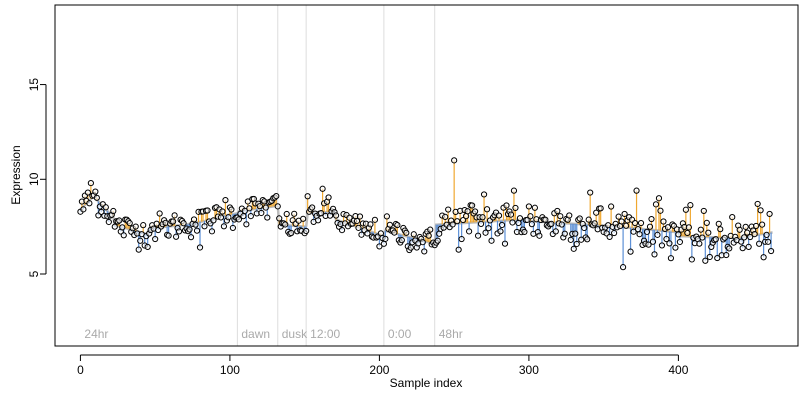 The height and width of the screenshot is (400, 800). What do you see at coordinates (80, 370) in the screenshot?
I see `x-tick-label: 0` at bounding box center [80, 370].